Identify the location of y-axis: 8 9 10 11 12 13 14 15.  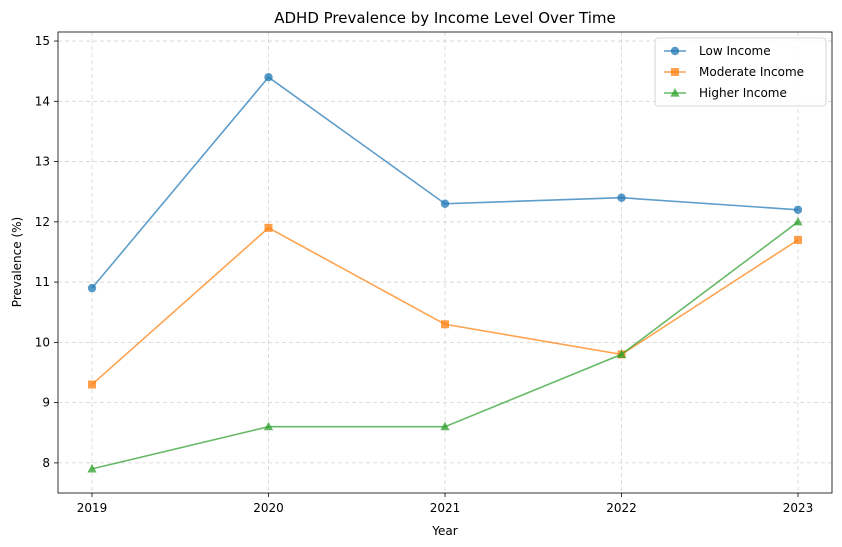
(46, 252).